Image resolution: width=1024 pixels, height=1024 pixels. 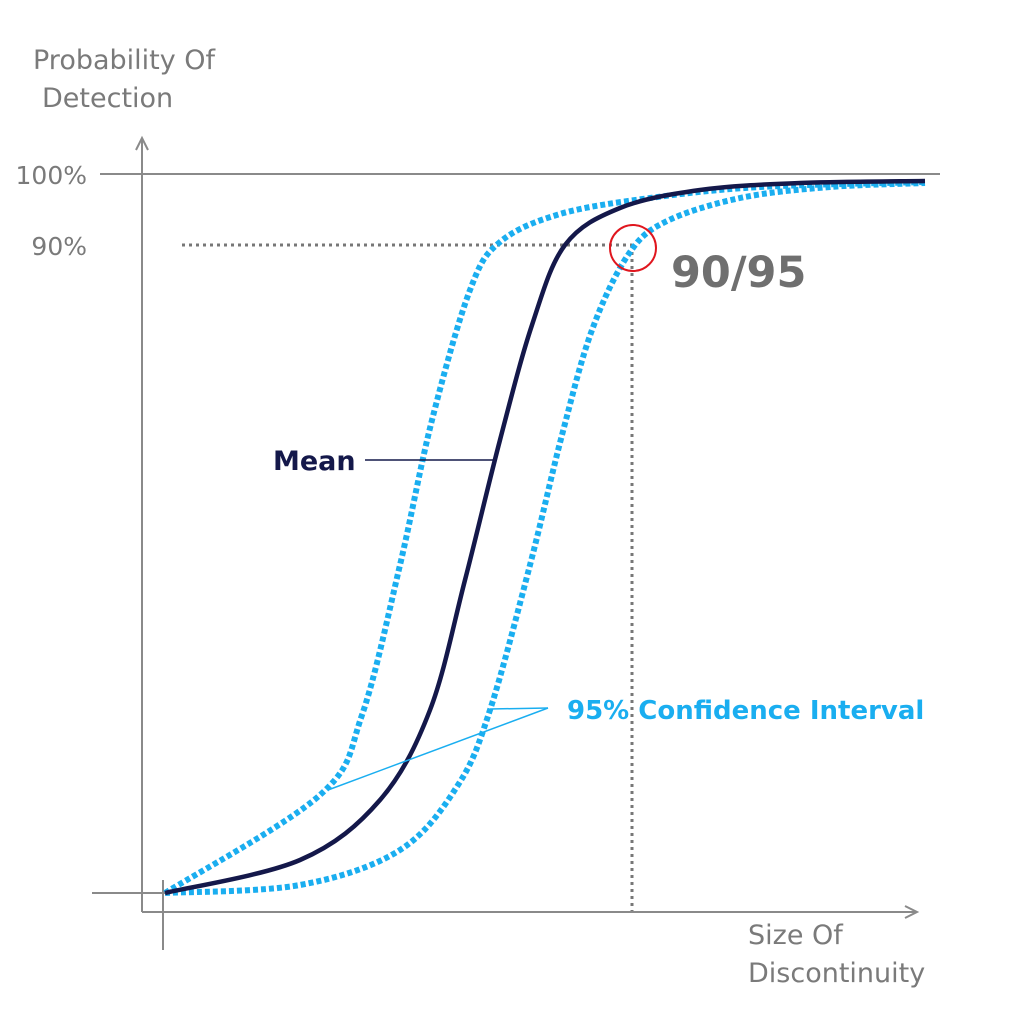 What do you see at coordinates (125, 60) in the screenshot?
I see `y-axis-label-line1: Probability Of` at bounding box center [125, 60].